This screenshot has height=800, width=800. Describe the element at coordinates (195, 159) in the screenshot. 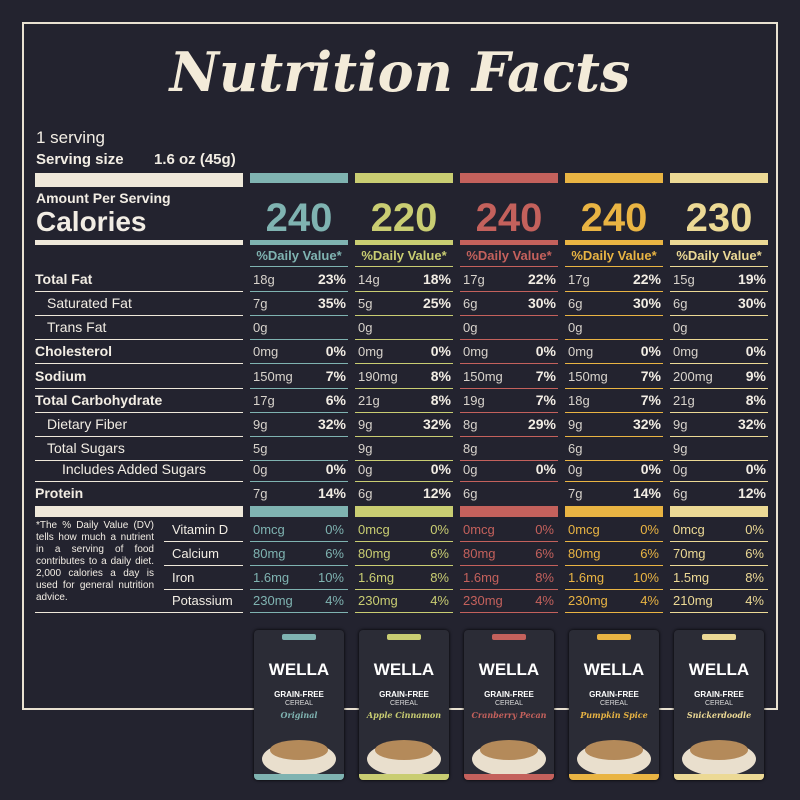

I see `serving-size: 1.6 oz (45g)` at that location.